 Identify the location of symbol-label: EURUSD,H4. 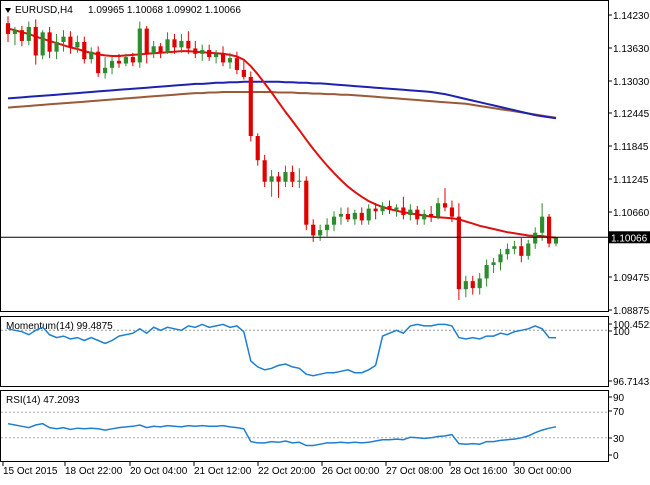
(44, 10).